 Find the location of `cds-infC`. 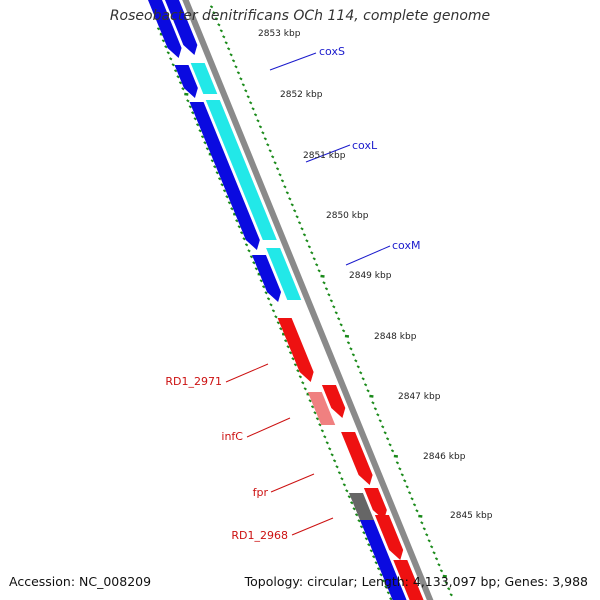

cds-infC is located at coordinates (321, 408).